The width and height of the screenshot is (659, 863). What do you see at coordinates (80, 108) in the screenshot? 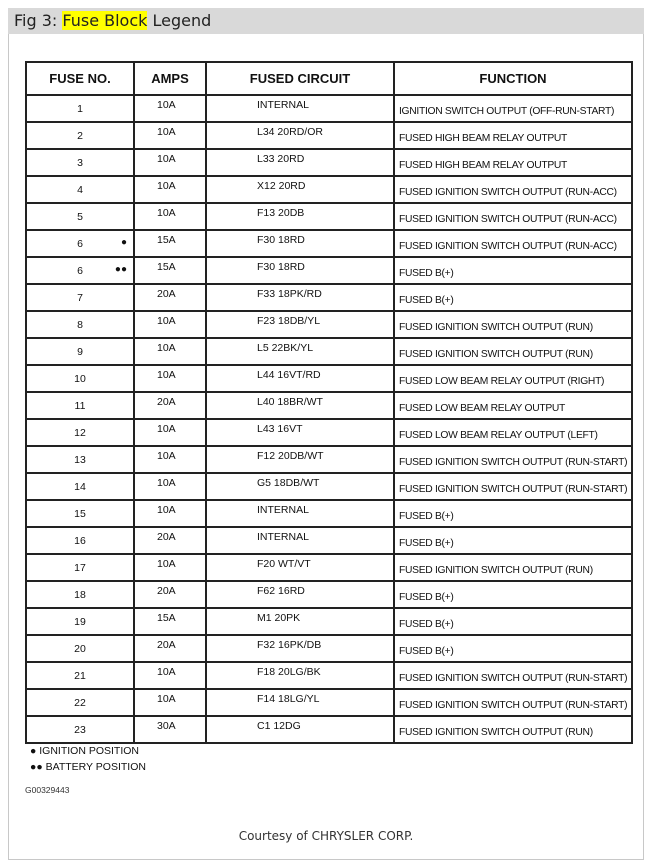
I see `fuse-number: 1` at bounding box center [80, 108].